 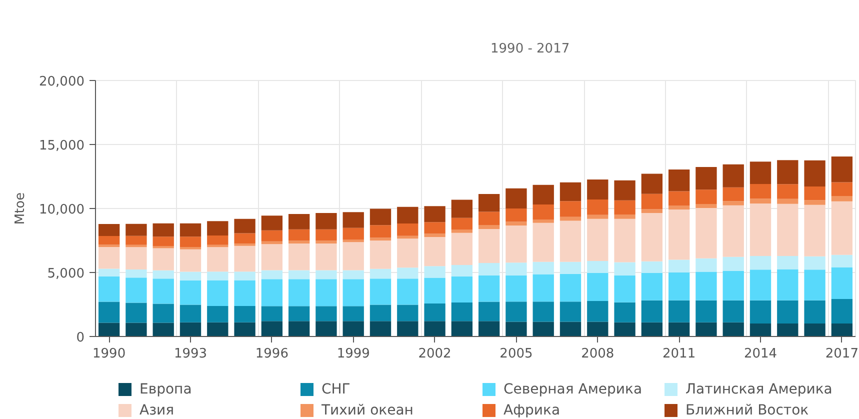 I want to click on legend-label: Азия, so click(x=157, y=410).